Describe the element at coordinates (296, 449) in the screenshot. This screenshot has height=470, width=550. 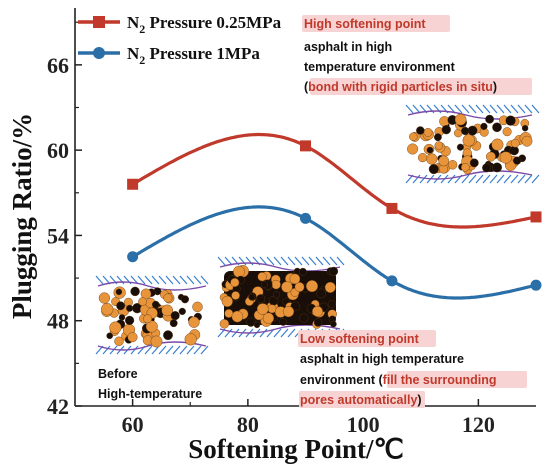
I see `x-axis-title: Softening Point/℃` at that location.